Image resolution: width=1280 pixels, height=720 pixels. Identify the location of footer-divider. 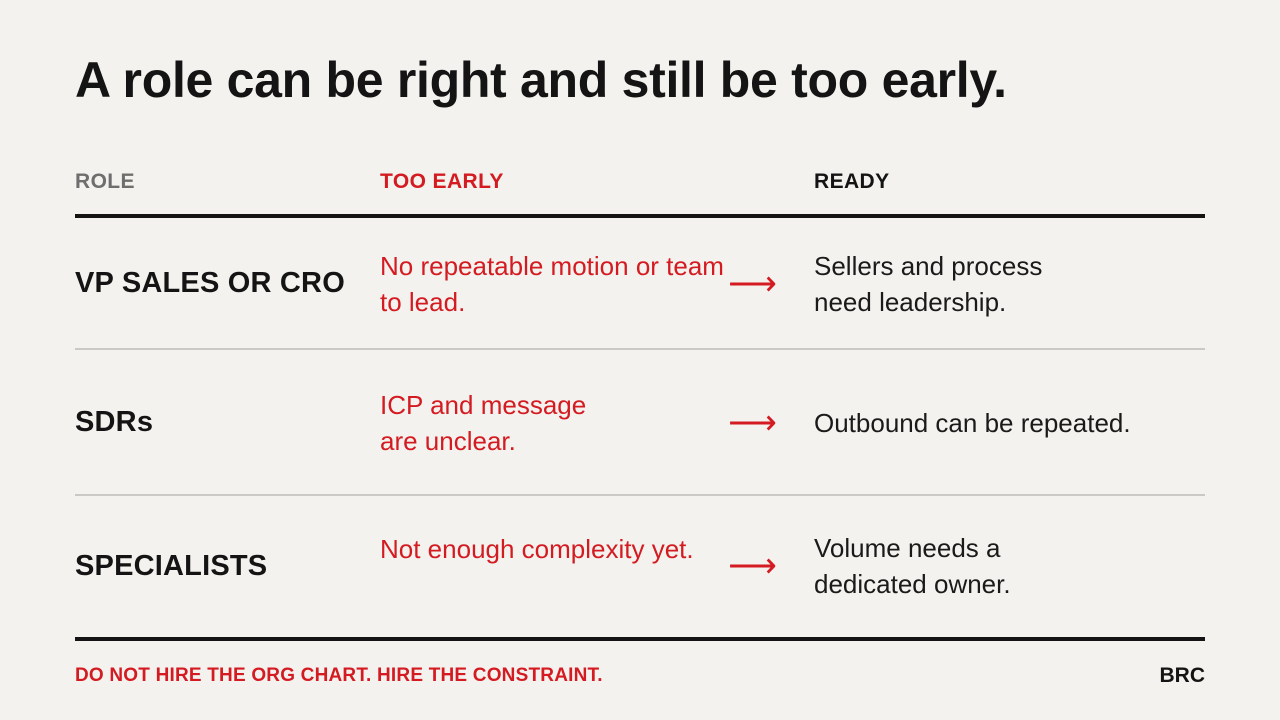
(640, 639).